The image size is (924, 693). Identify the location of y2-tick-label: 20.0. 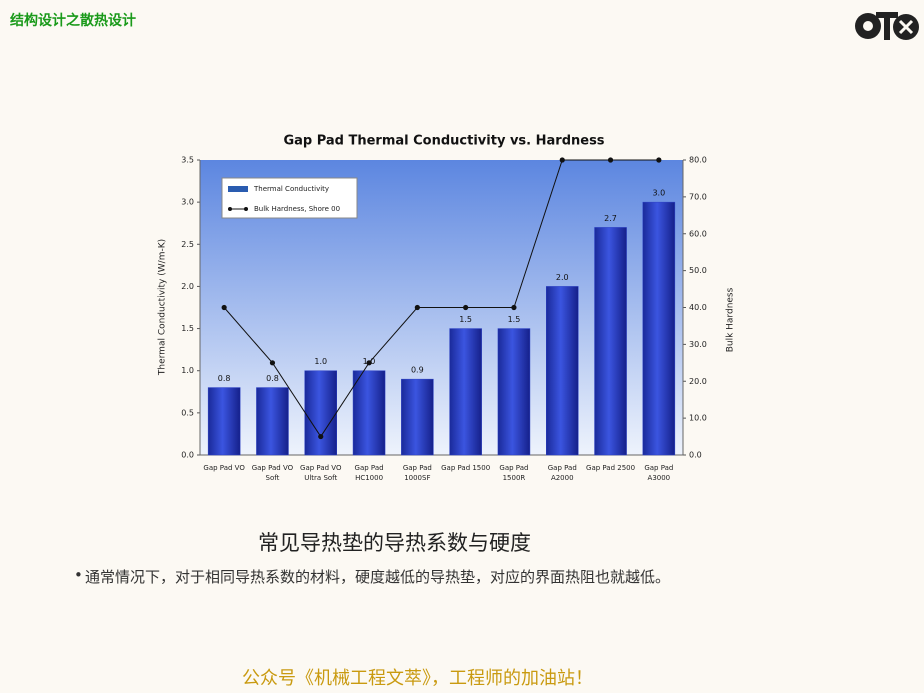
(698, 381).